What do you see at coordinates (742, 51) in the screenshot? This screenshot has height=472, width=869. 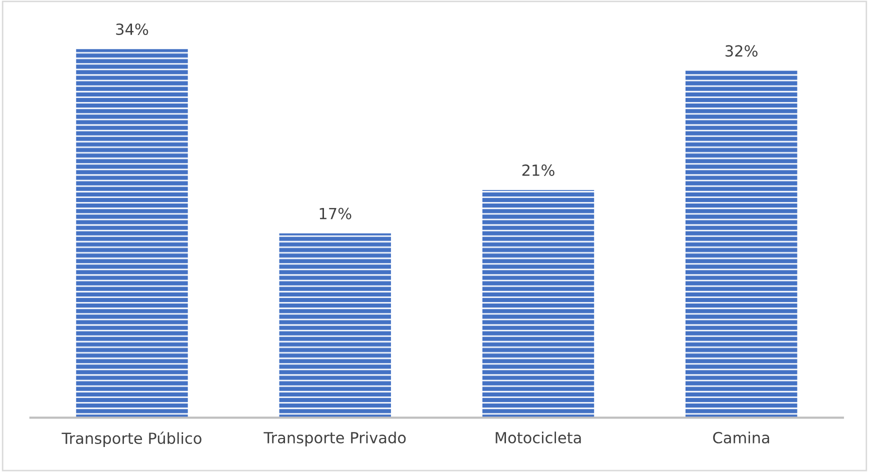 I see `data-label: 32%` at bounding box center [742, 51].